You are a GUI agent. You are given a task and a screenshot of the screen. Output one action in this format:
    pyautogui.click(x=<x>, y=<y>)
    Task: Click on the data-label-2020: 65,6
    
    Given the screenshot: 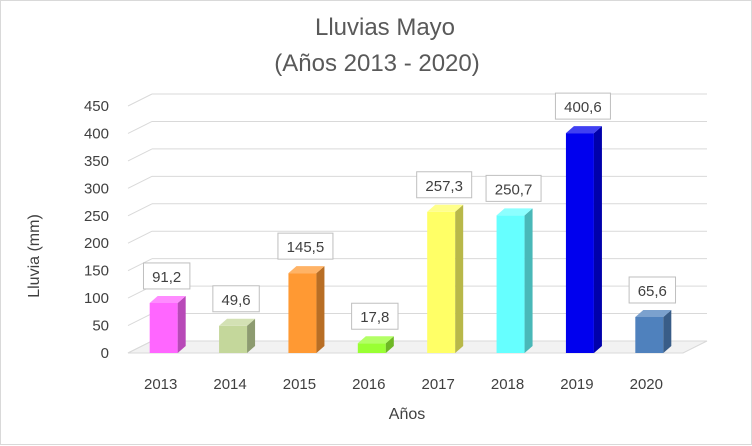 What is the action you would take?
    pyautogui.click(x=652, y=290)
    